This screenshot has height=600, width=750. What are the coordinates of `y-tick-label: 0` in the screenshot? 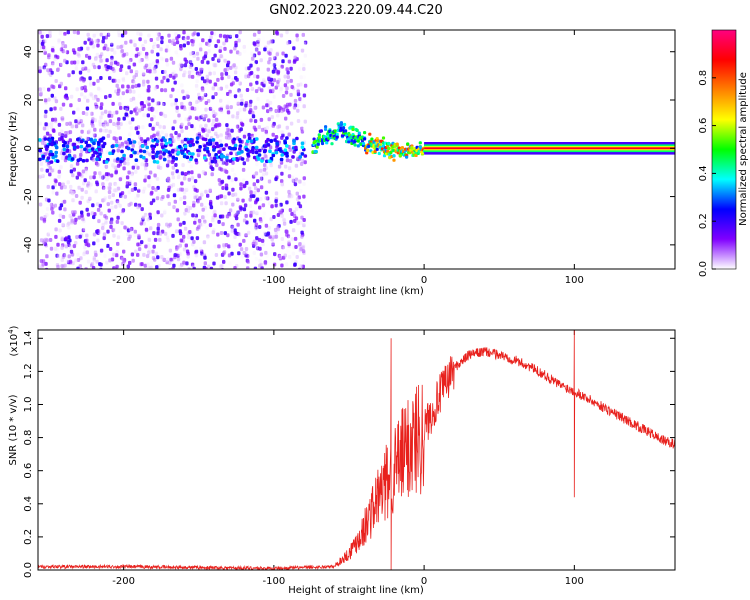 It's located at (28, 148).